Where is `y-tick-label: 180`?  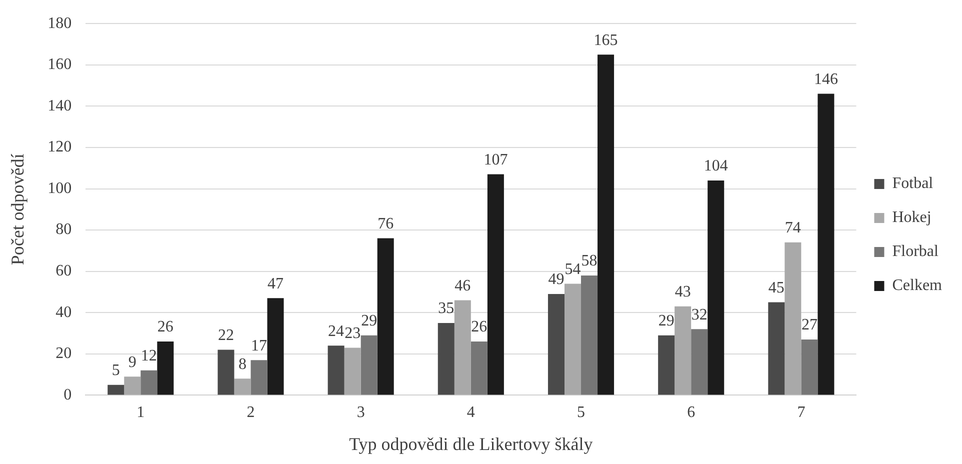 y-tick-label: 180 is located at coordinates (60, 23).